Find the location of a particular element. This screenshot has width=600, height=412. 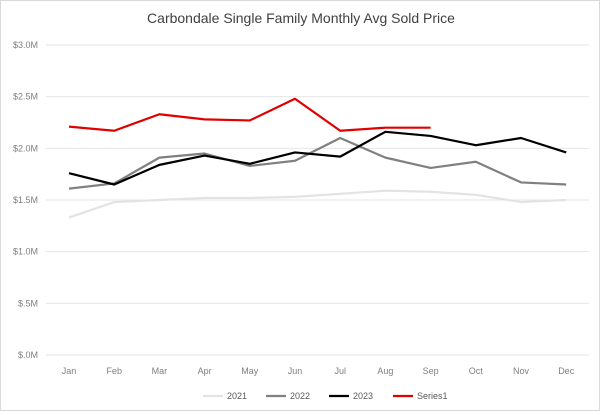

legend-label: 2022 is located at coordinates (300, 396).